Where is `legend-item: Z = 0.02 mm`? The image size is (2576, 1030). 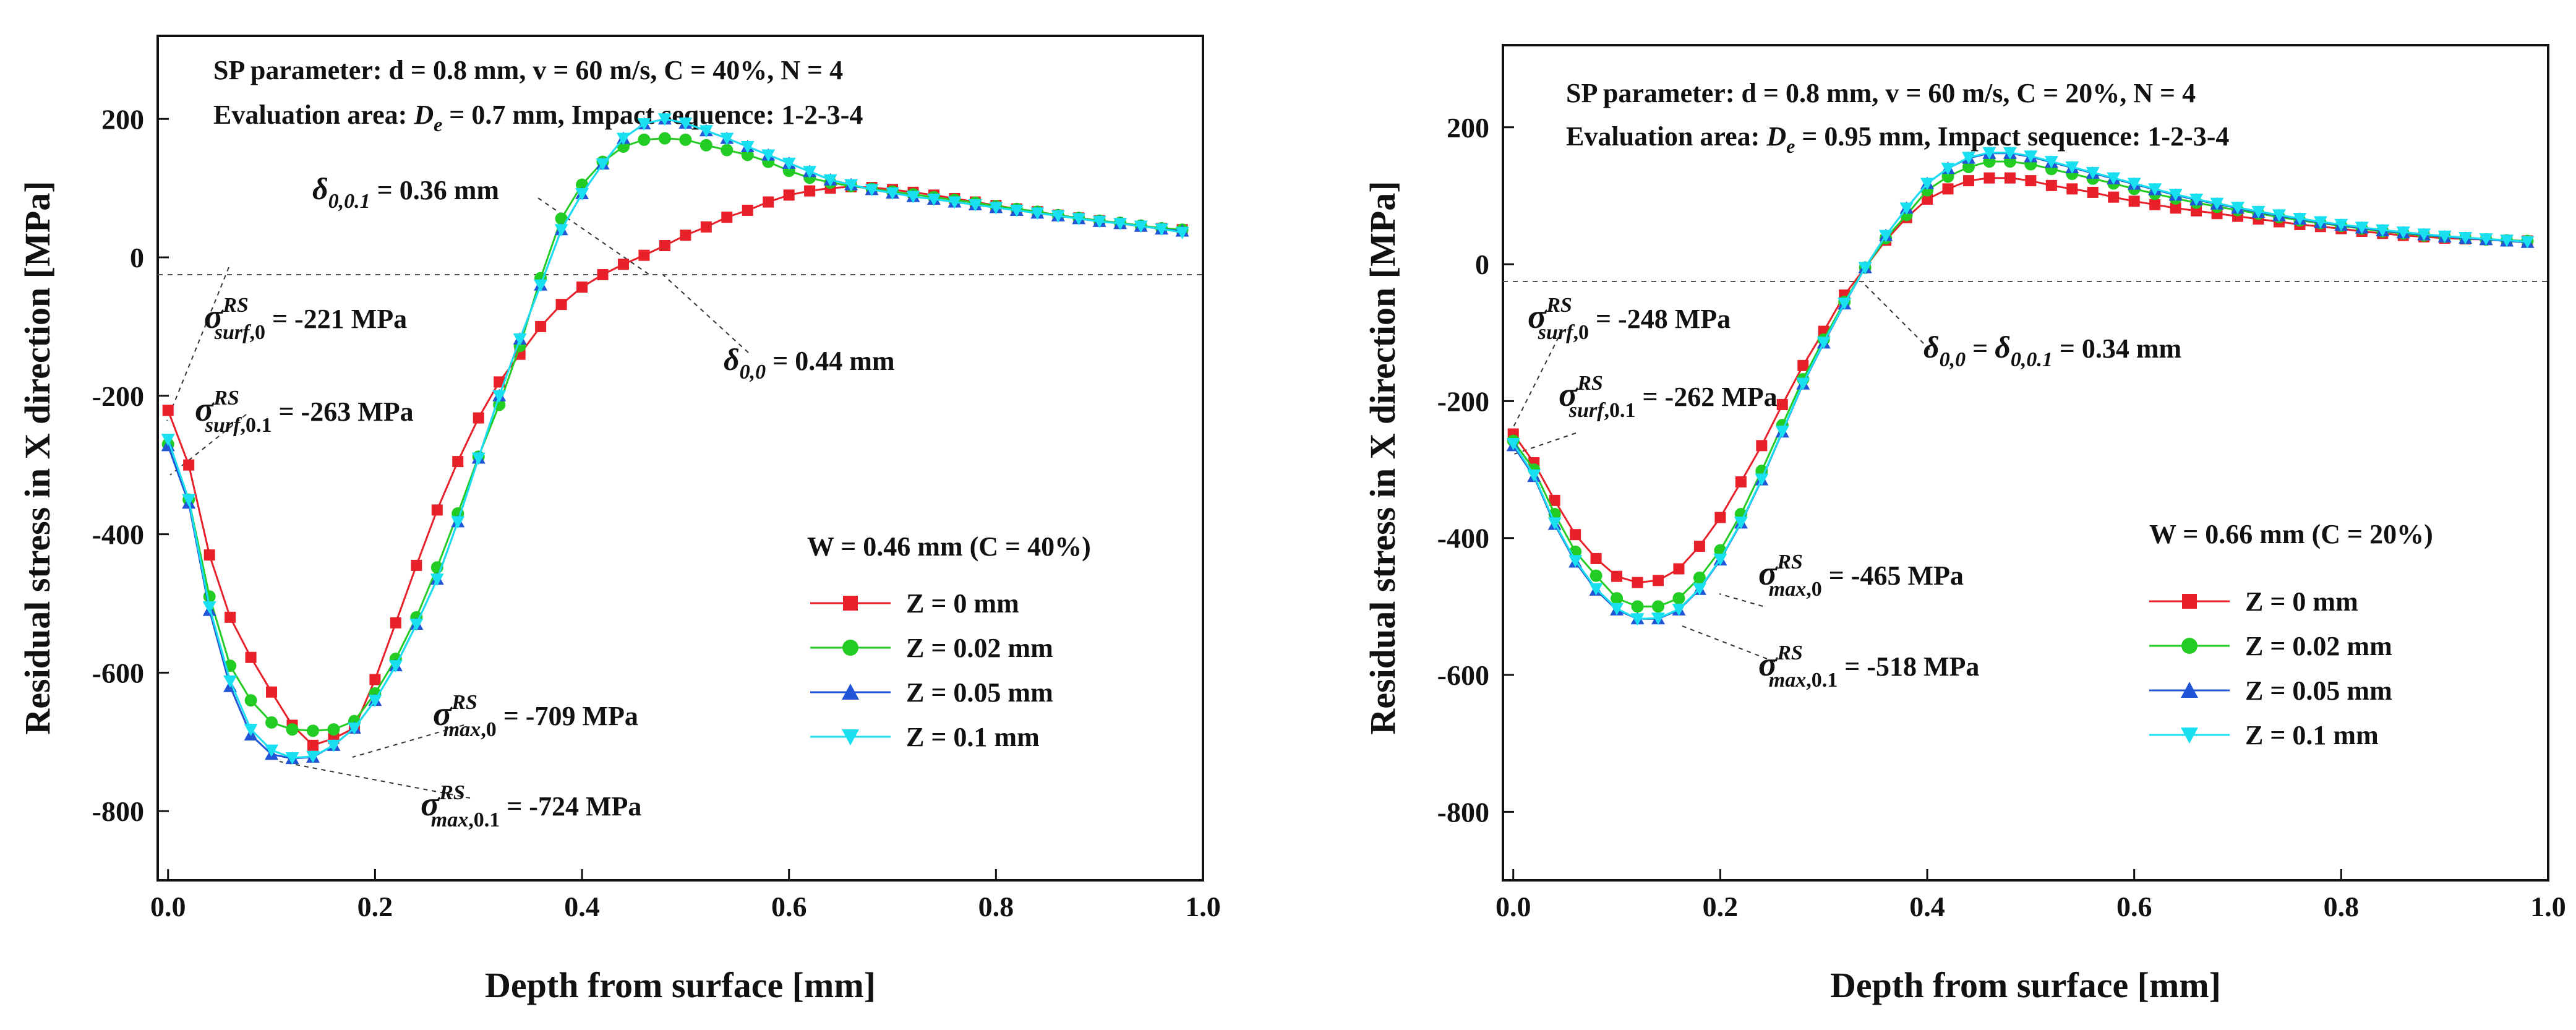 legend-item: Z = 0.02 mm is located at coordinates (931, 648).